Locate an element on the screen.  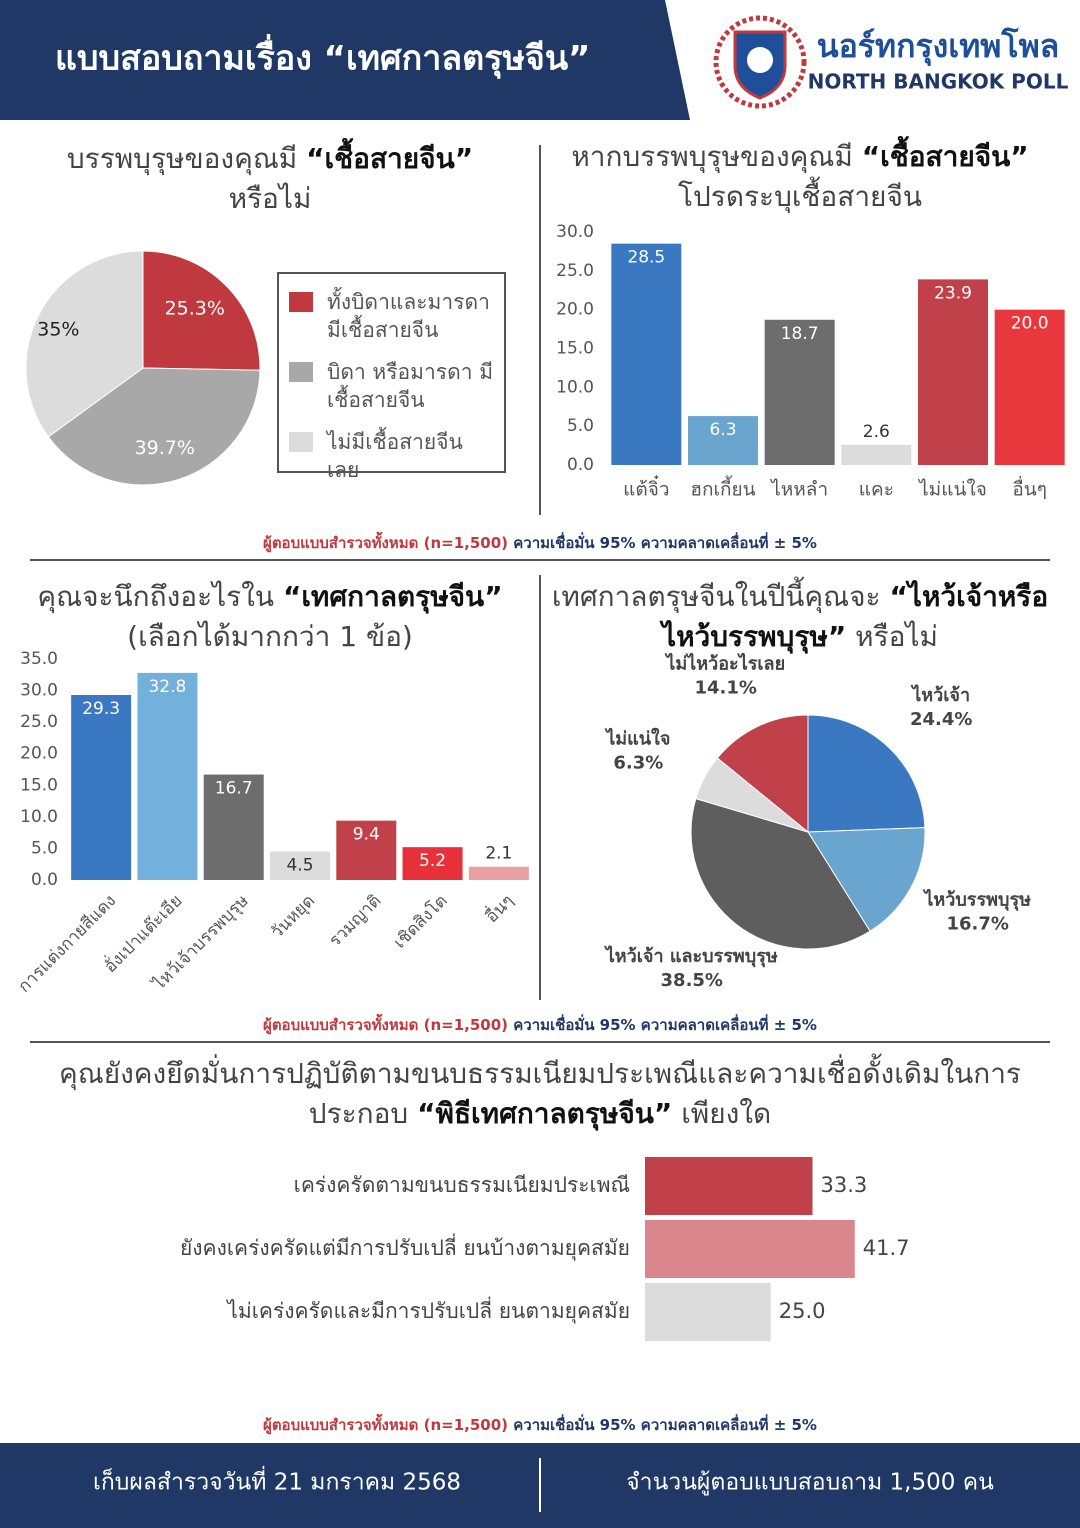
chart-title: (เลือกได้มากกว่า 1 ข้อ) is located at coordinates (270, 636).